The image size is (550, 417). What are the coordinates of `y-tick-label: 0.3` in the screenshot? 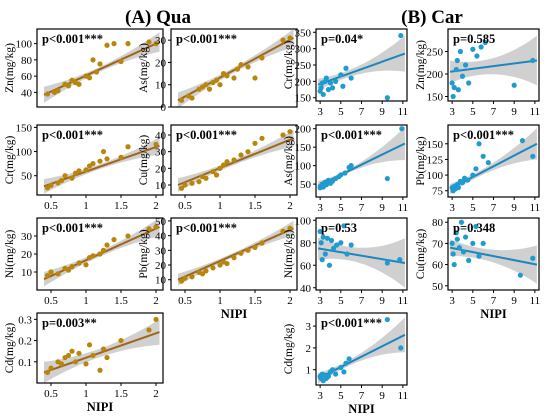 It's located at (25, 320).